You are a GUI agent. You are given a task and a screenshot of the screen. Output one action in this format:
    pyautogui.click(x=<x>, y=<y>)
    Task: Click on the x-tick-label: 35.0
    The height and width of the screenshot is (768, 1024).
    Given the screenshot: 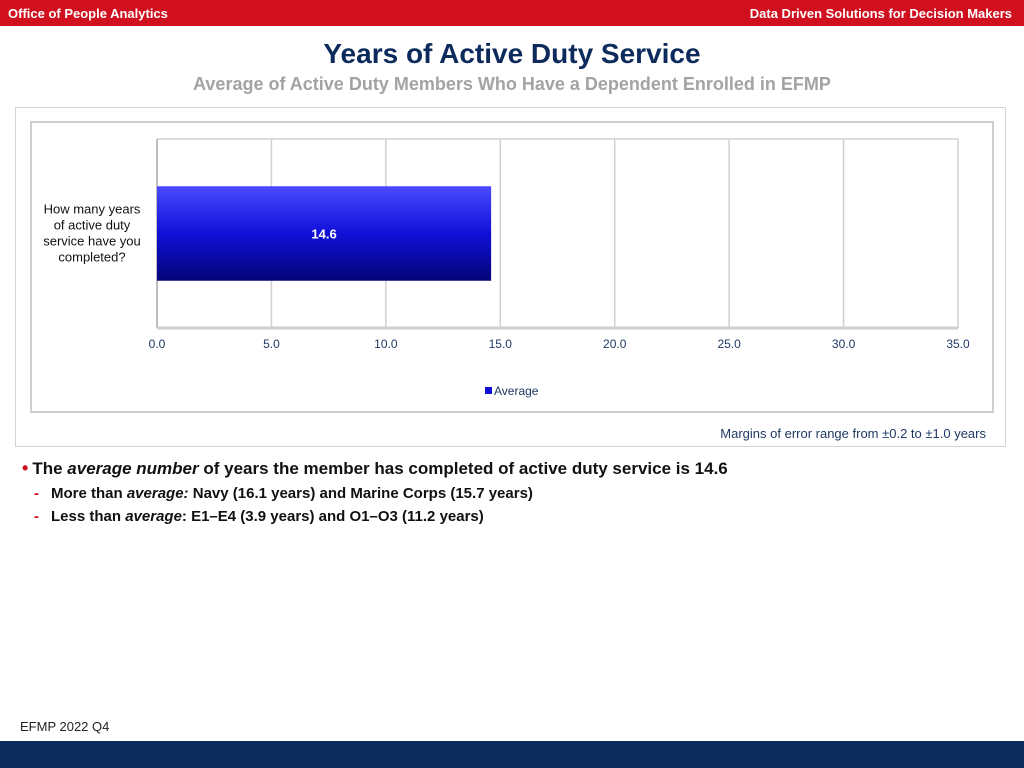 What is the action you would take?
    pyautogui.click(x=958, y=344)
    